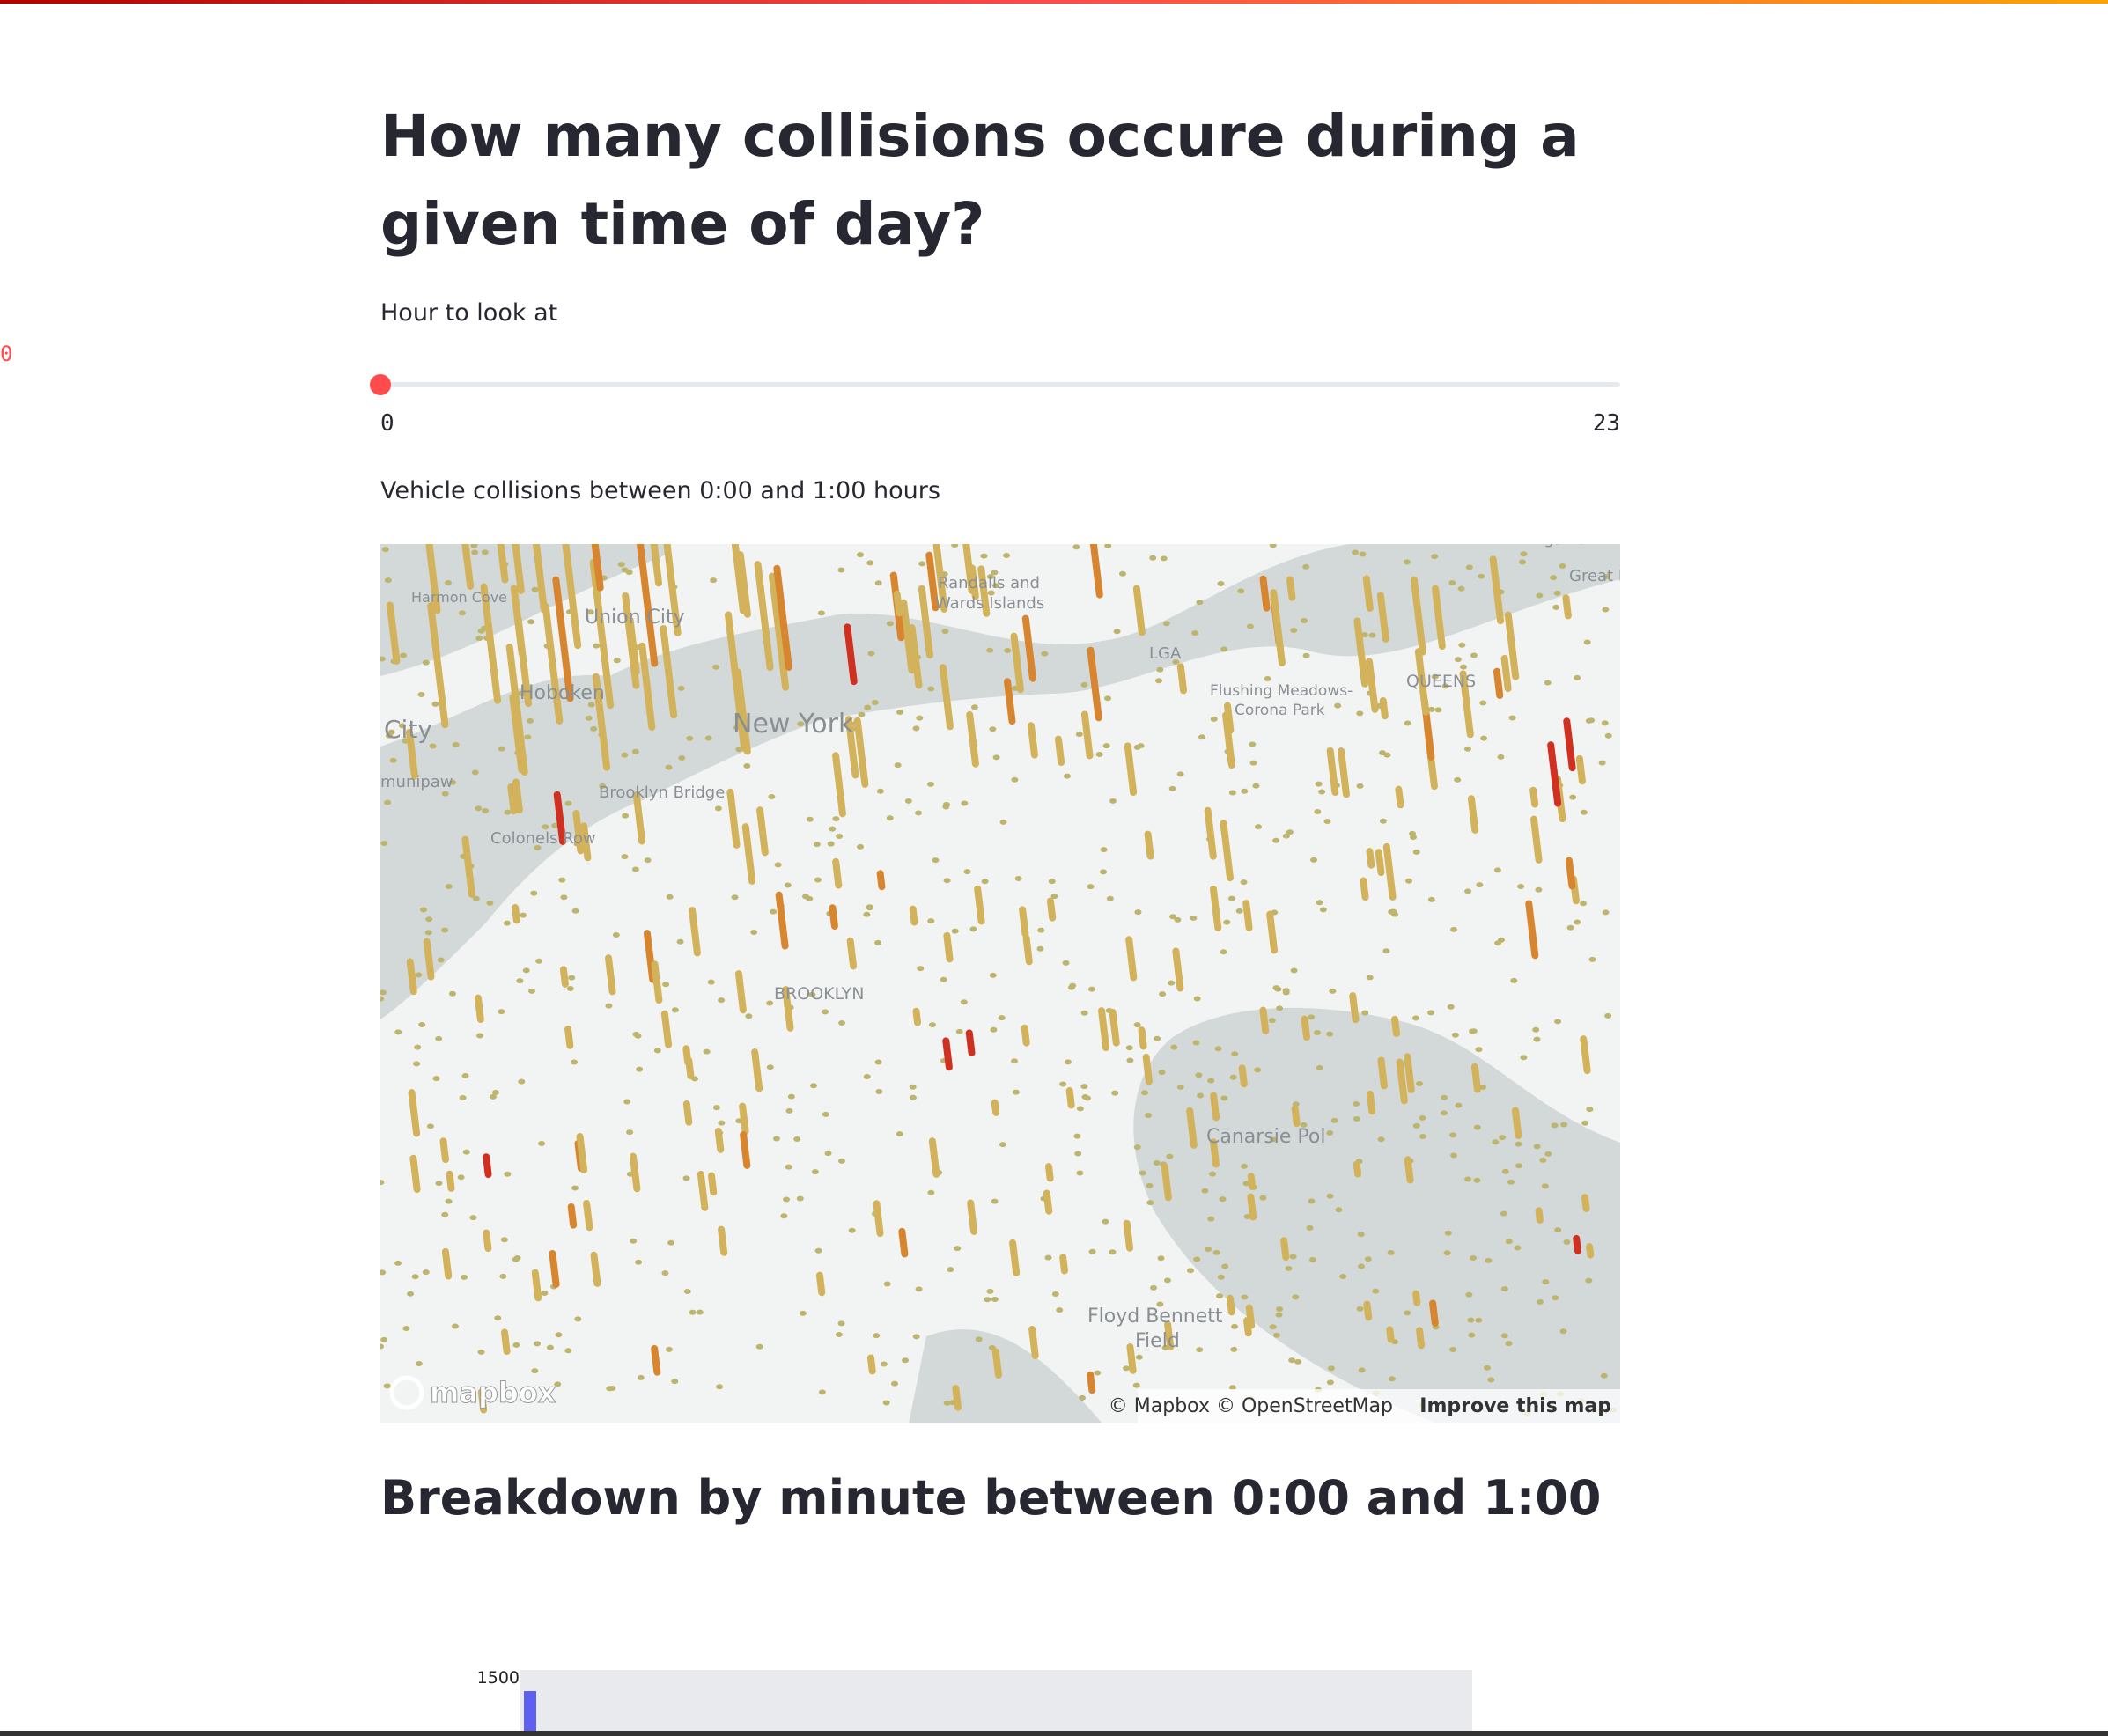 This screenshot has width=2108, height=1736. What do you see at coordinates (1004, 385) in the screenshot?
I see `slider` at bounding box center [1004, 385].